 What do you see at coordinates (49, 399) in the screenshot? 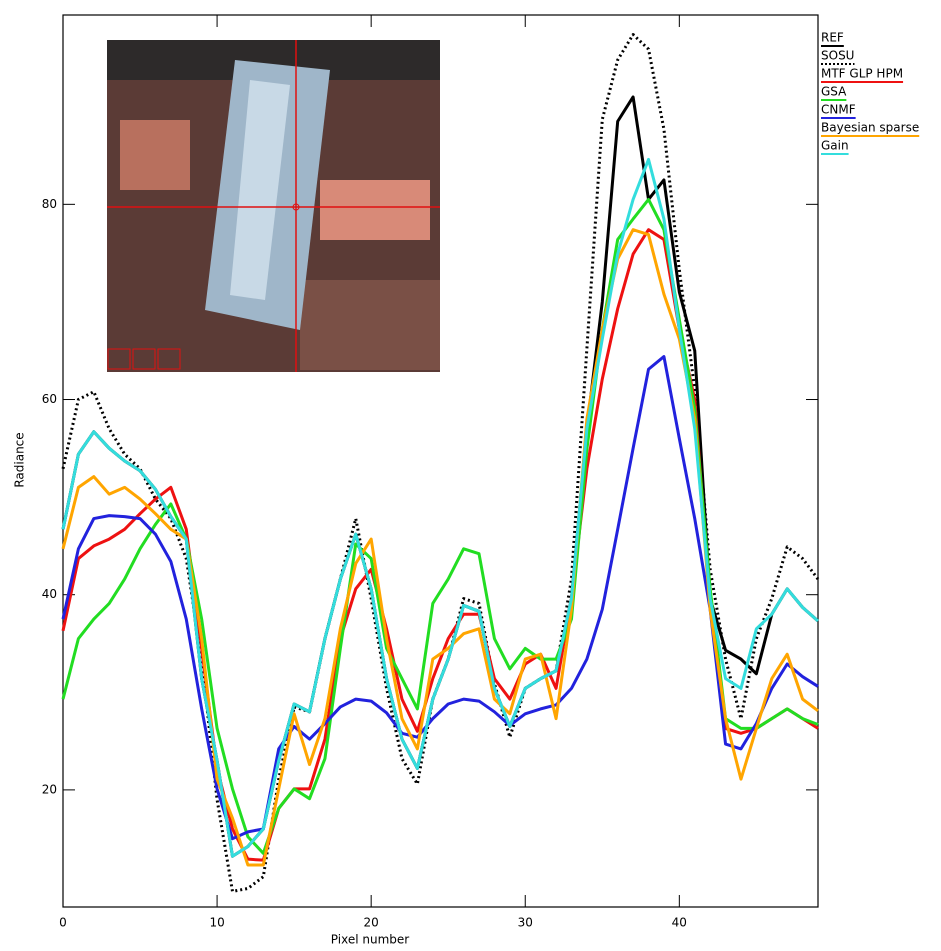
I see `y-tick-label: 60` at bounding box center [49, 399].